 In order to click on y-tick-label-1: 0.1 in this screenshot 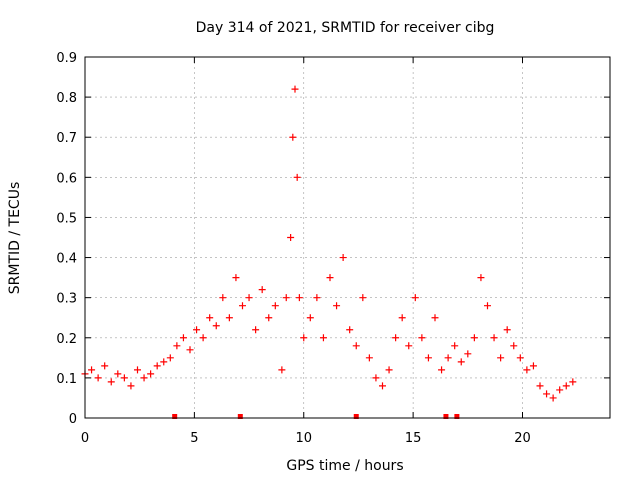, I will do `click(66, 379)`.